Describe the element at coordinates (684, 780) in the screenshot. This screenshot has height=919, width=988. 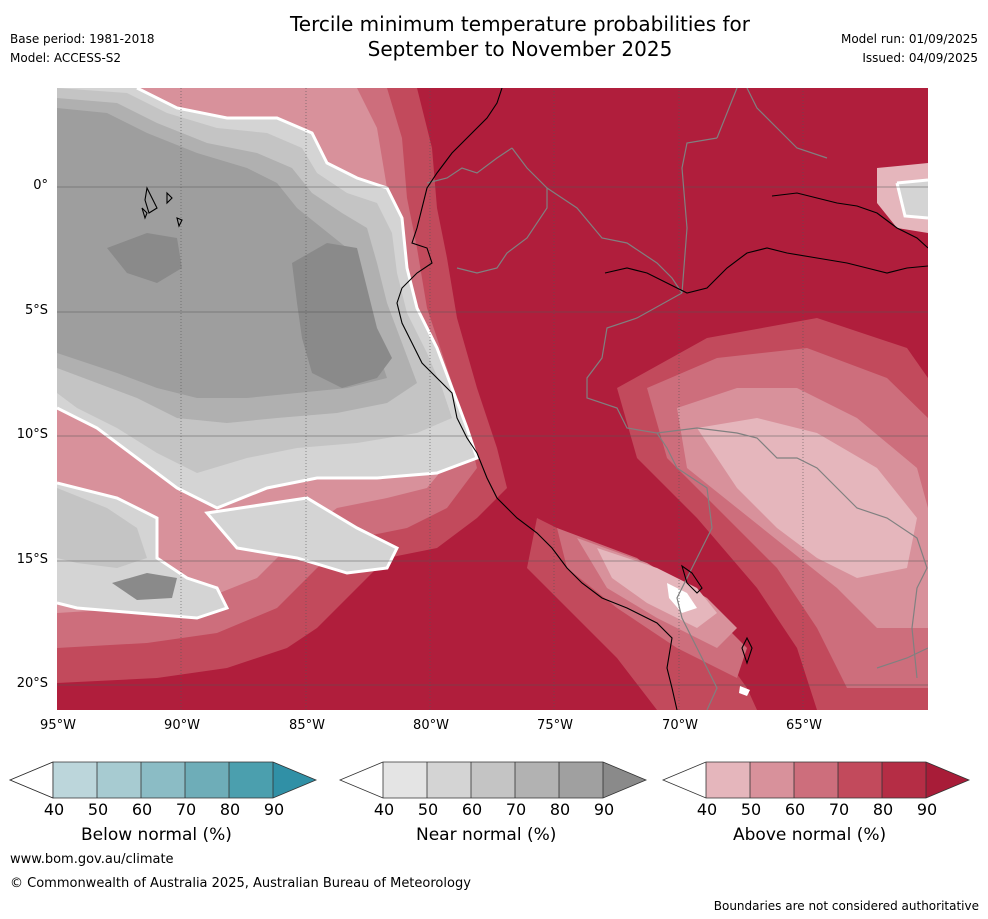
I see `above-40-segment` at that location.